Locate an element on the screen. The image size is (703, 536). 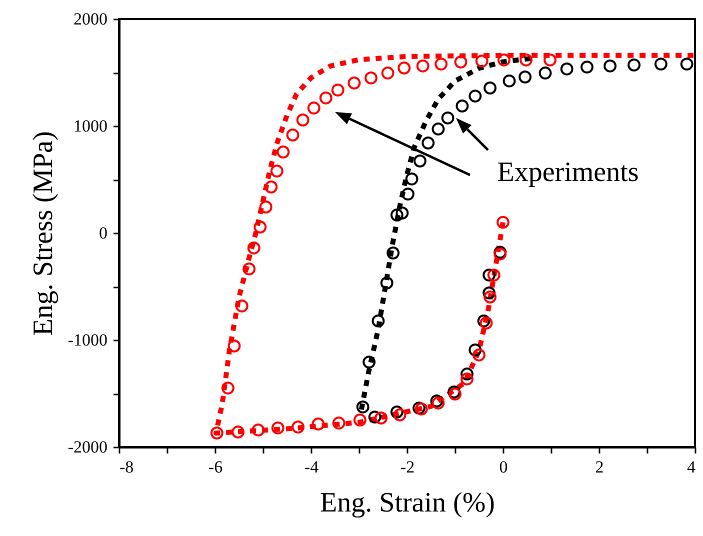
y-tick-label: 0 is located at coordinates (103, 233).